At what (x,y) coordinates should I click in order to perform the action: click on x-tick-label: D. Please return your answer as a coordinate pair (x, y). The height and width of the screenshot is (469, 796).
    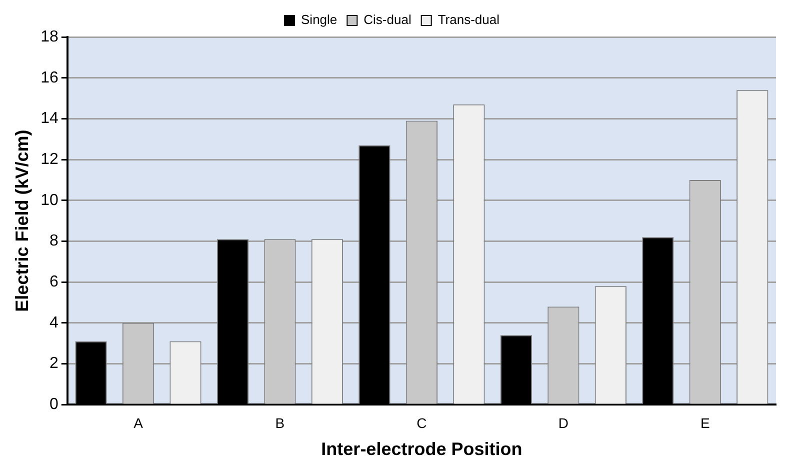
    Looking at the image, I should click on (563, 422).